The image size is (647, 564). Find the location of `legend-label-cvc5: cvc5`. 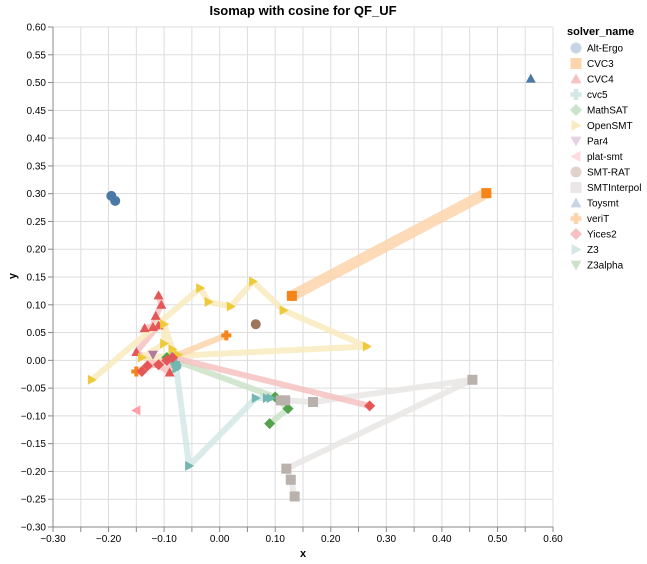

legend-label-cvc5: cvc5 is located at coordinates (597, 95).